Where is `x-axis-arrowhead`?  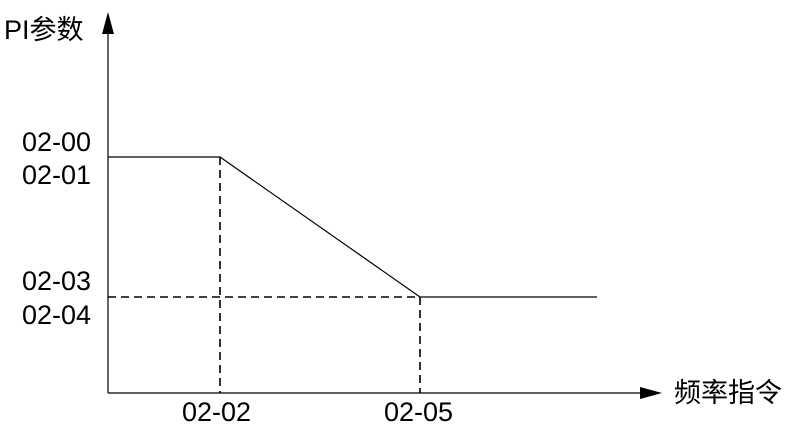 x-axis-arrowhead is located at coordinates (651, 393).